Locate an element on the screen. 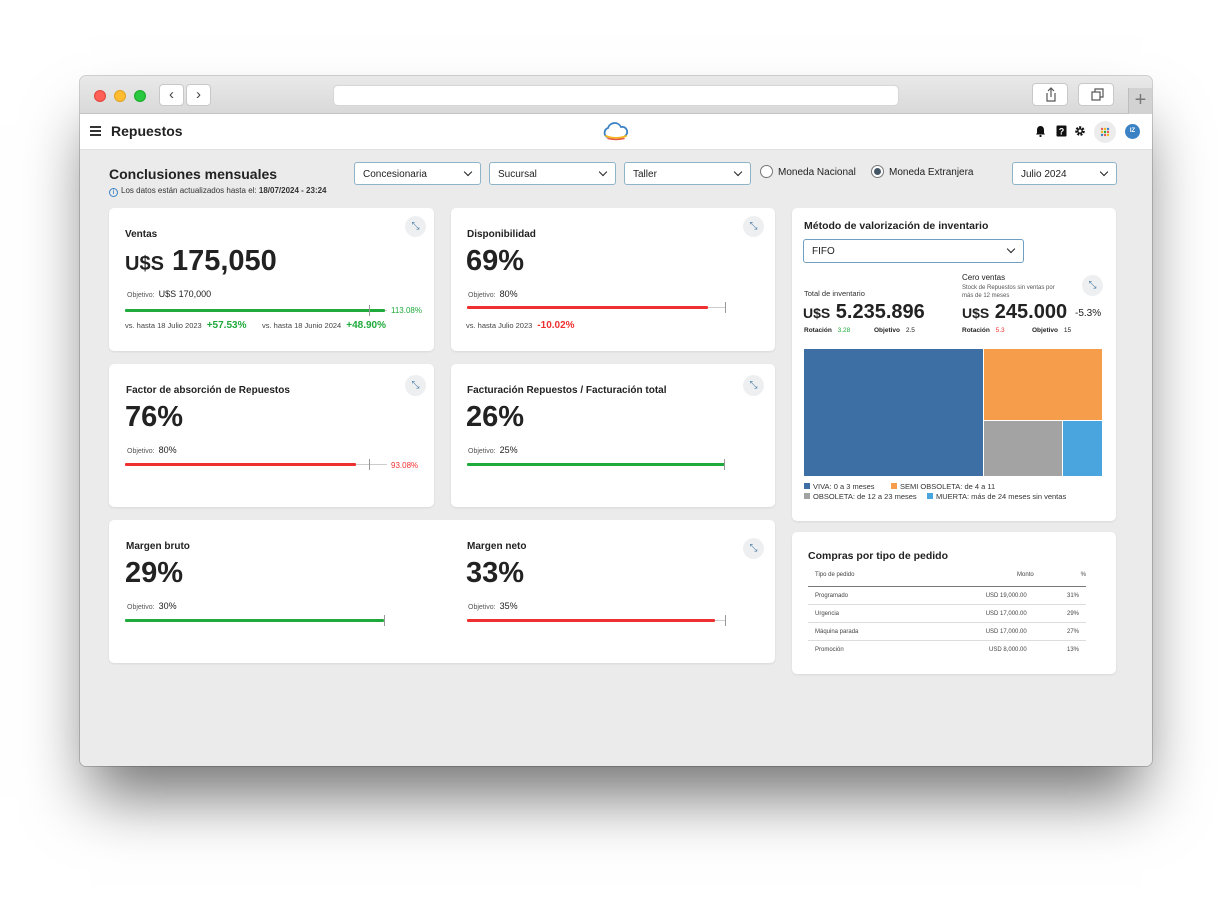 Image resolution: width=1217 pixels, height=917 pixels. objective-value: 80% is located at coordinates (508, 294).